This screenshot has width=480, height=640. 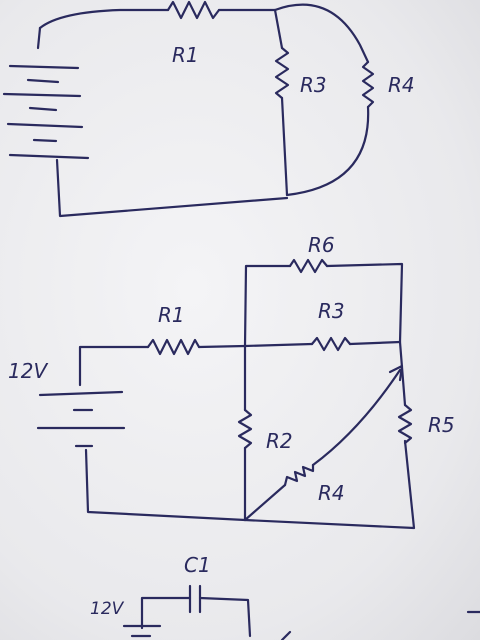 What do you see at coordinates (195, 599) in the screenshot?
I see `capacitor-c1` at bounding box center [195, 599].